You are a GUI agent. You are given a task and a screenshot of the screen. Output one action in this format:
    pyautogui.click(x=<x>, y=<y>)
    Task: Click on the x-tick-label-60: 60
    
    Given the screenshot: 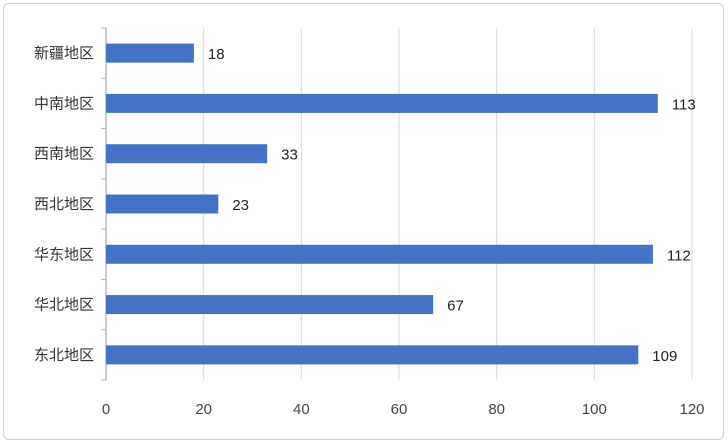 What is the action you would take?
    pyautogui.click(x=399, y=409)
    